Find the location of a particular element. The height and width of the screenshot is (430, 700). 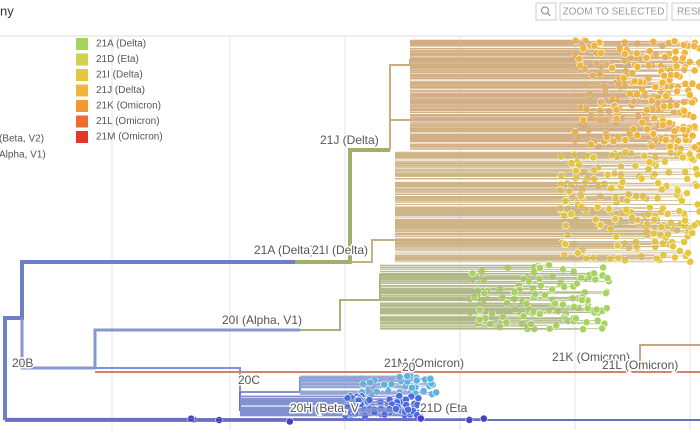

icon is located at coordinates (545, 10).